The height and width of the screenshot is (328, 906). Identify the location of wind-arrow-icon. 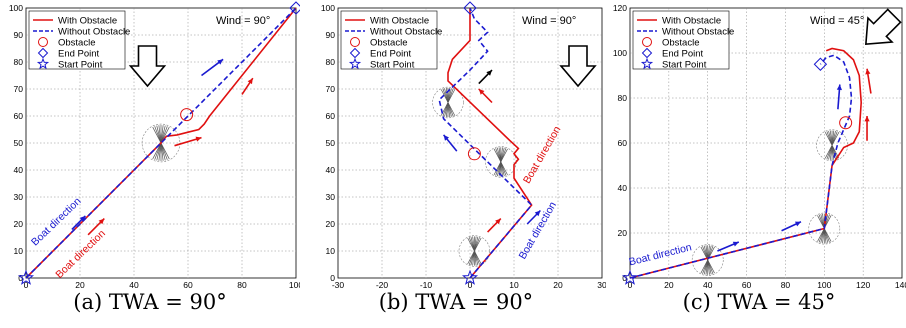
(147, 66).